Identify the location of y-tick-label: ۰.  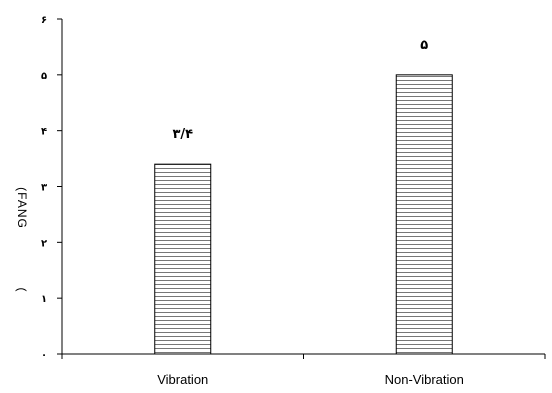
(44, 355).